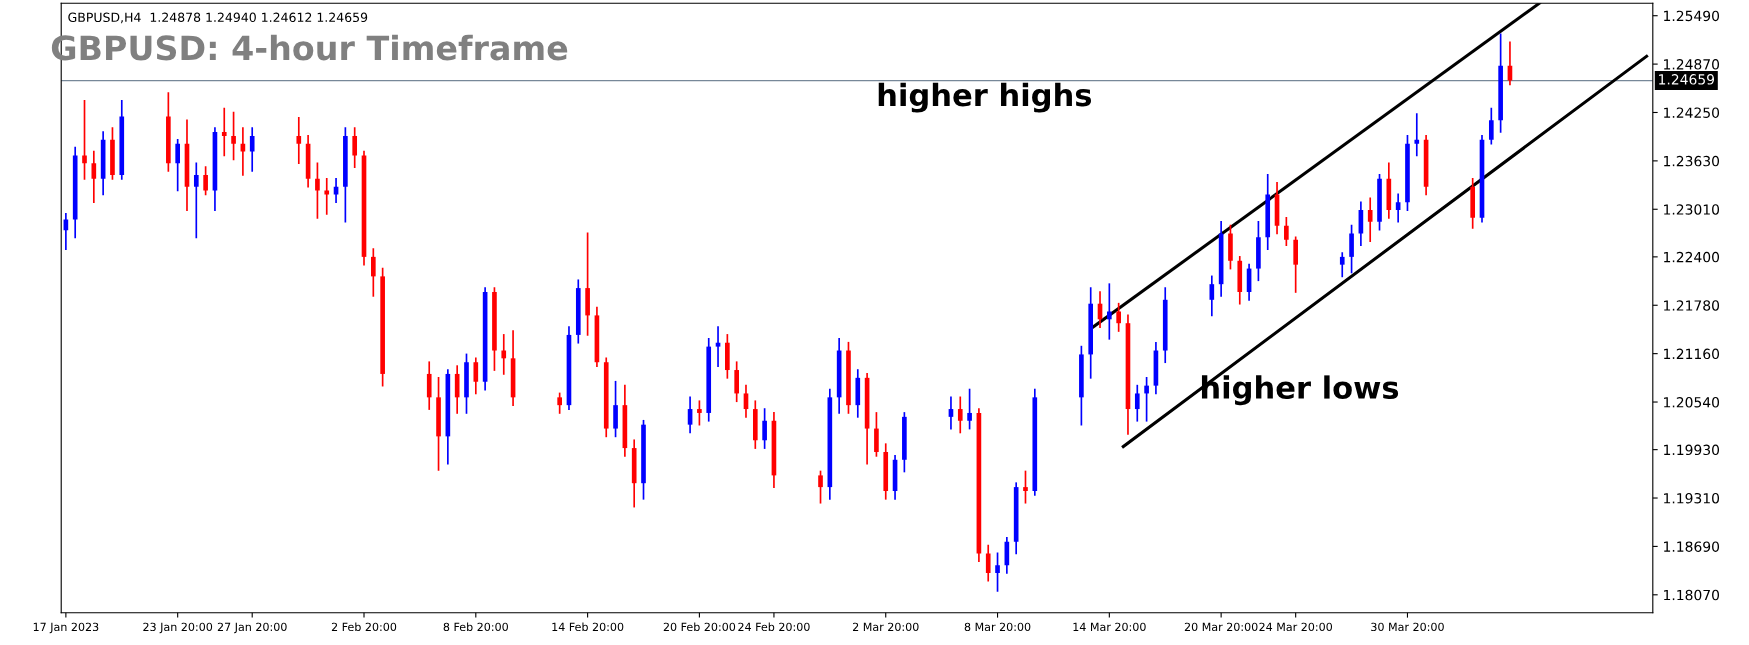 This screenshot has width=1749, height=645. What do you see at coordinates (1692, 112) in the screenshot?
I see `y-tick-label: 1.24250` at bounding box center [1692, 112].